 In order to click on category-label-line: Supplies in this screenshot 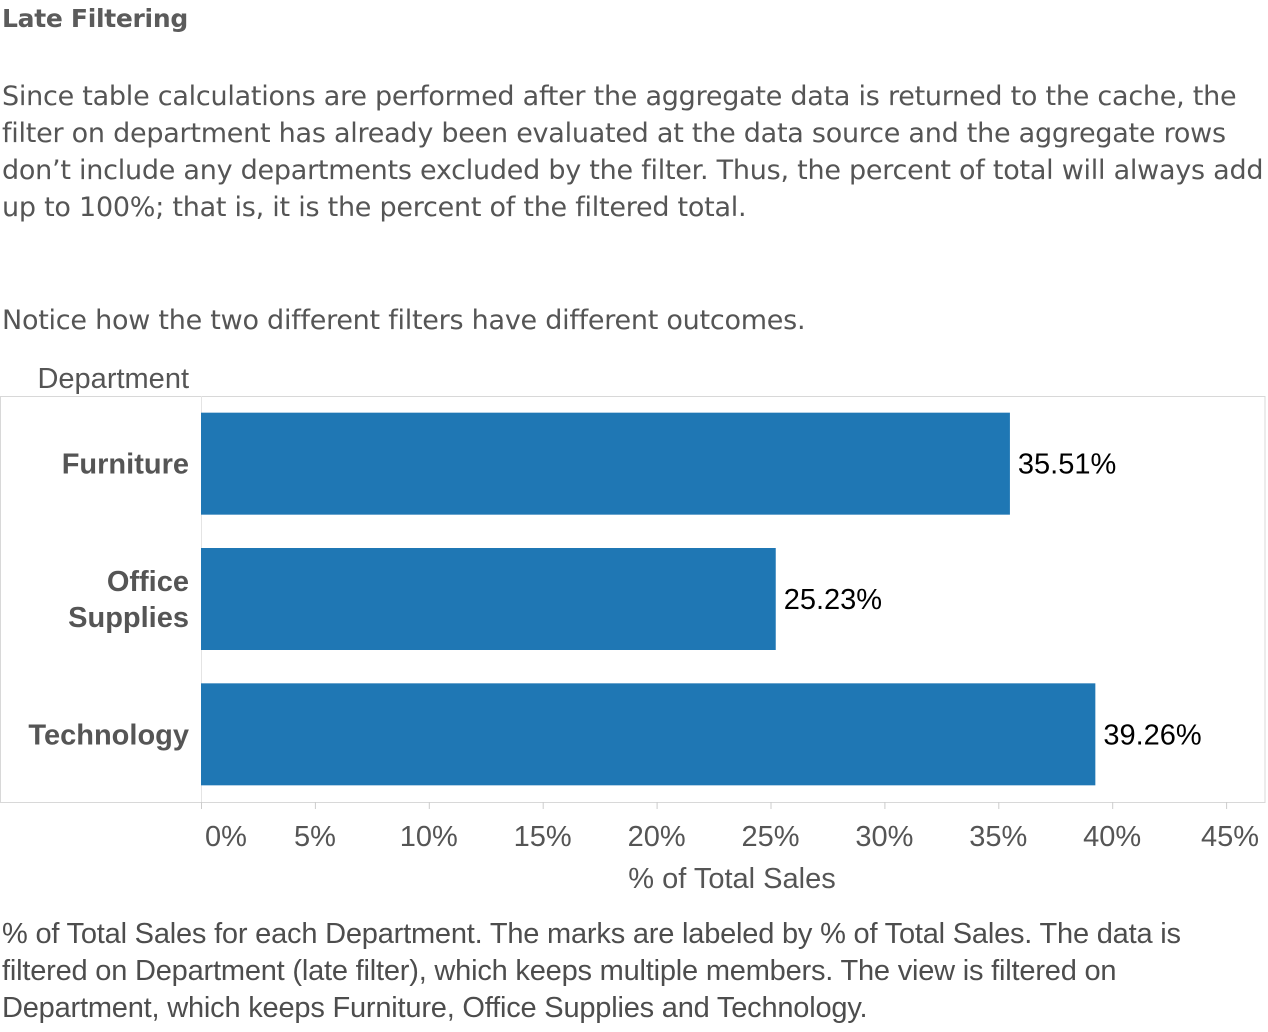, I will do `click(128, 618)`.